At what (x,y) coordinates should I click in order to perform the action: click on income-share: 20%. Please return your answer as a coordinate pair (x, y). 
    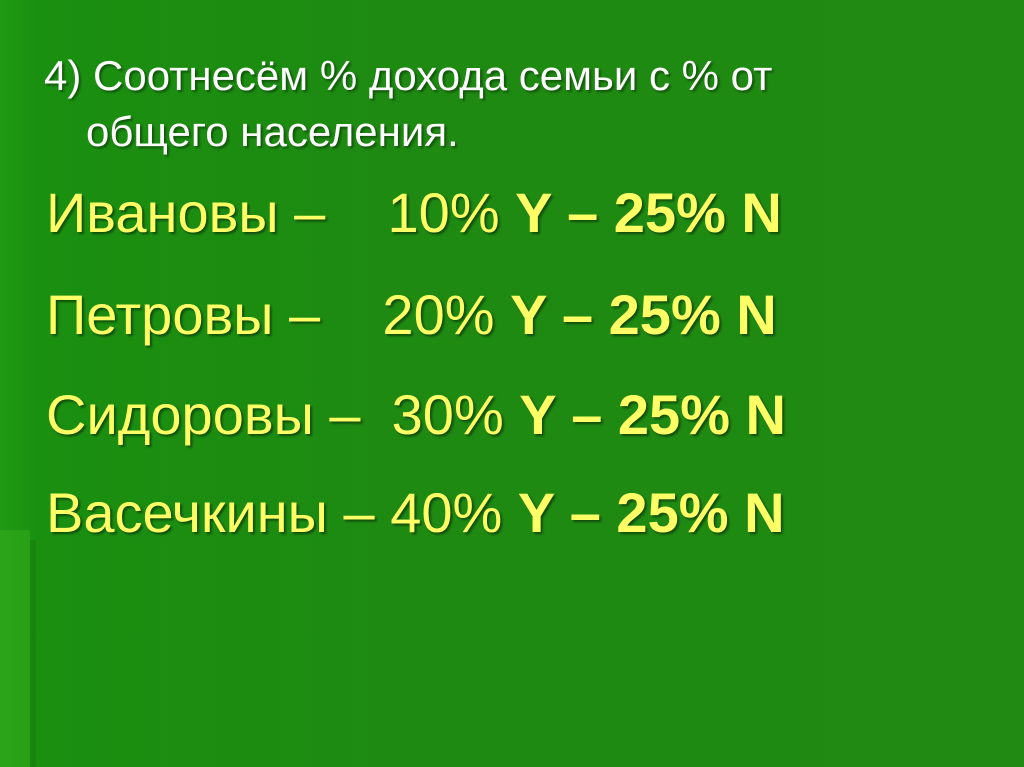
    Looking at the image, I should click on (446, 314).